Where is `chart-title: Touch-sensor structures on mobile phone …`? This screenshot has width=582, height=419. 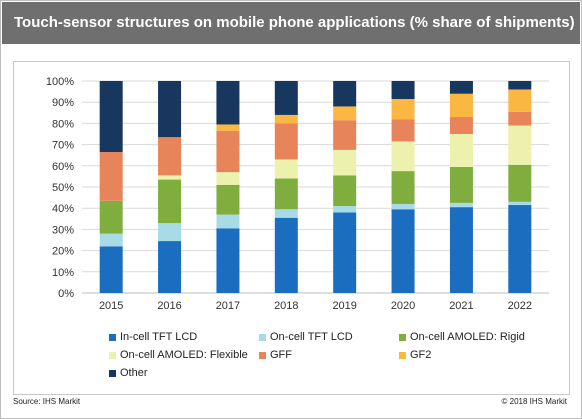 chart-title: Touch-sensor structures on mobile phone … is located at coordinates (291, 23).